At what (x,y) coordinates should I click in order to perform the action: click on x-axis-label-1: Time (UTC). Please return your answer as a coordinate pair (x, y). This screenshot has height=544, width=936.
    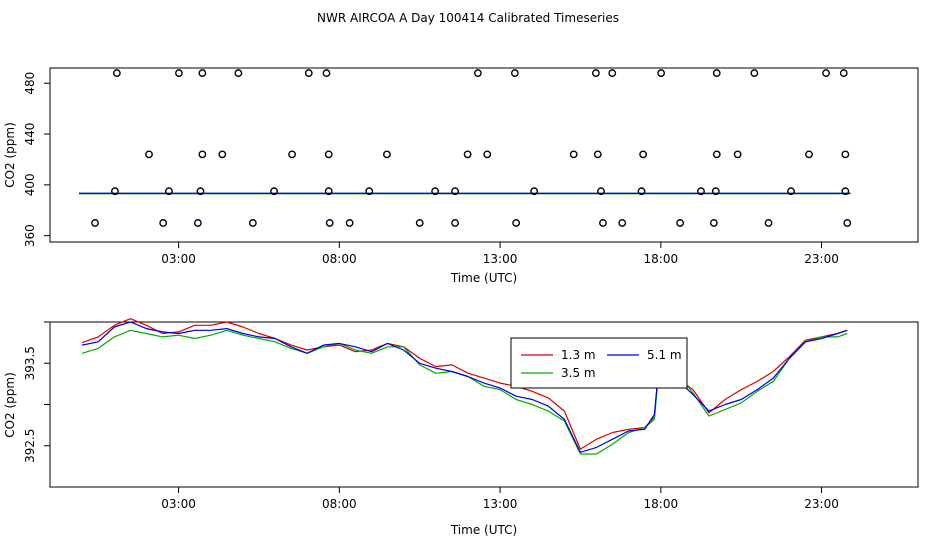
    Looking at the image, I should click on (483, 278).